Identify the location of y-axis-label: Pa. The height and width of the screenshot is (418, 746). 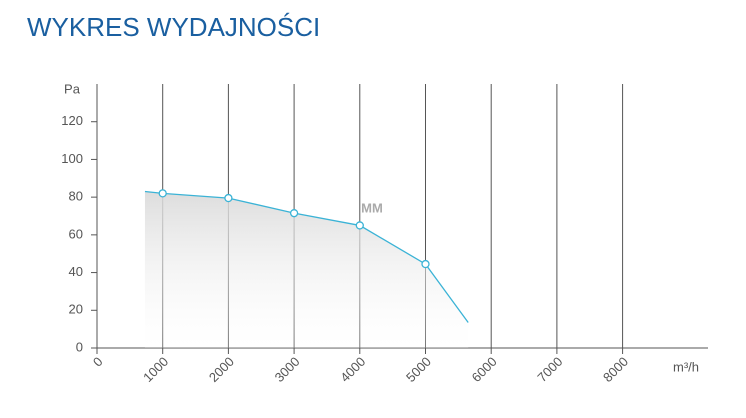
(72, 88).